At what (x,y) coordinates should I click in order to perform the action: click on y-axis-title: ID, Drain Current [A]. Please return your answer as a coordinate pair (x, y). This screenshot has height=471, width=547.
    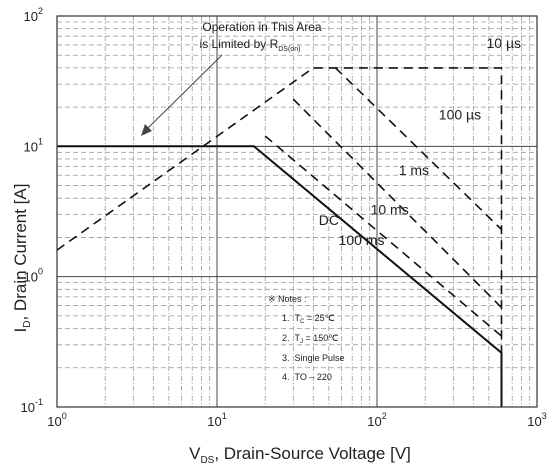
    Looking at the image, I should click on (22, 258).